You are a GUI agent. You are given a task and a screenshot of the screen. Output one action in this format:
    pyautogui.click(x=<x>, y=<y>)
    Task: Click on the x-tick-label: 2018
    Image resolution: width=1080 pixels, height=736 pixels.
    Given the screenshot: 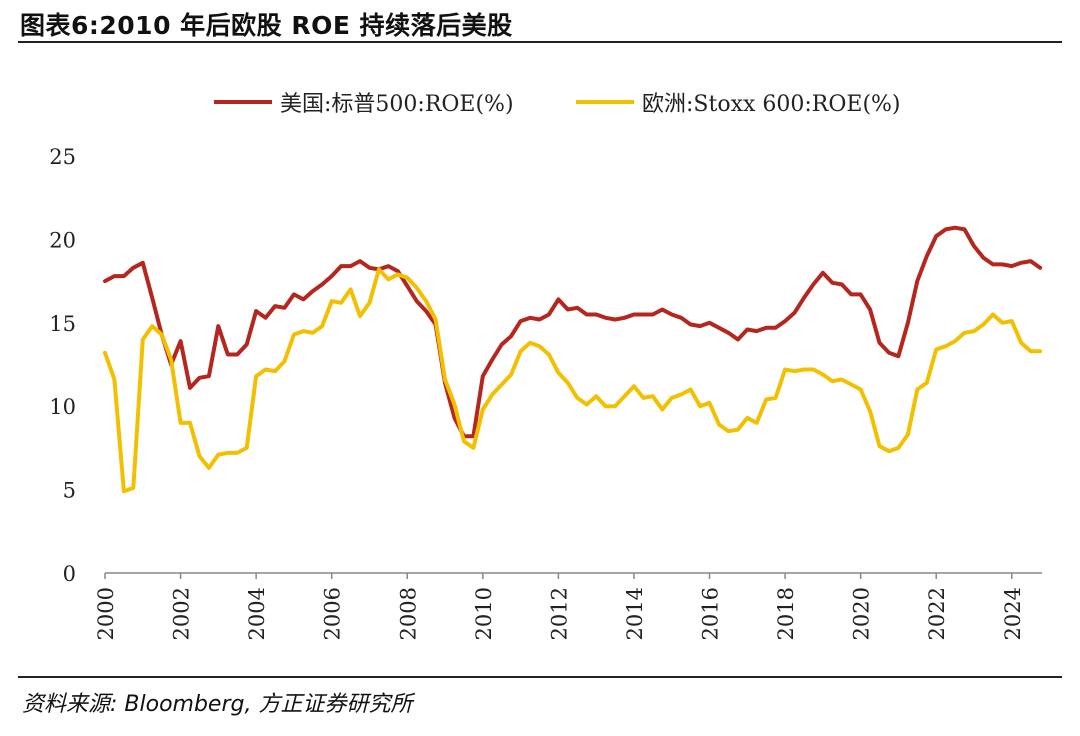 What is the action you would take?
    pyautogui.click(x=786, y=613)
    